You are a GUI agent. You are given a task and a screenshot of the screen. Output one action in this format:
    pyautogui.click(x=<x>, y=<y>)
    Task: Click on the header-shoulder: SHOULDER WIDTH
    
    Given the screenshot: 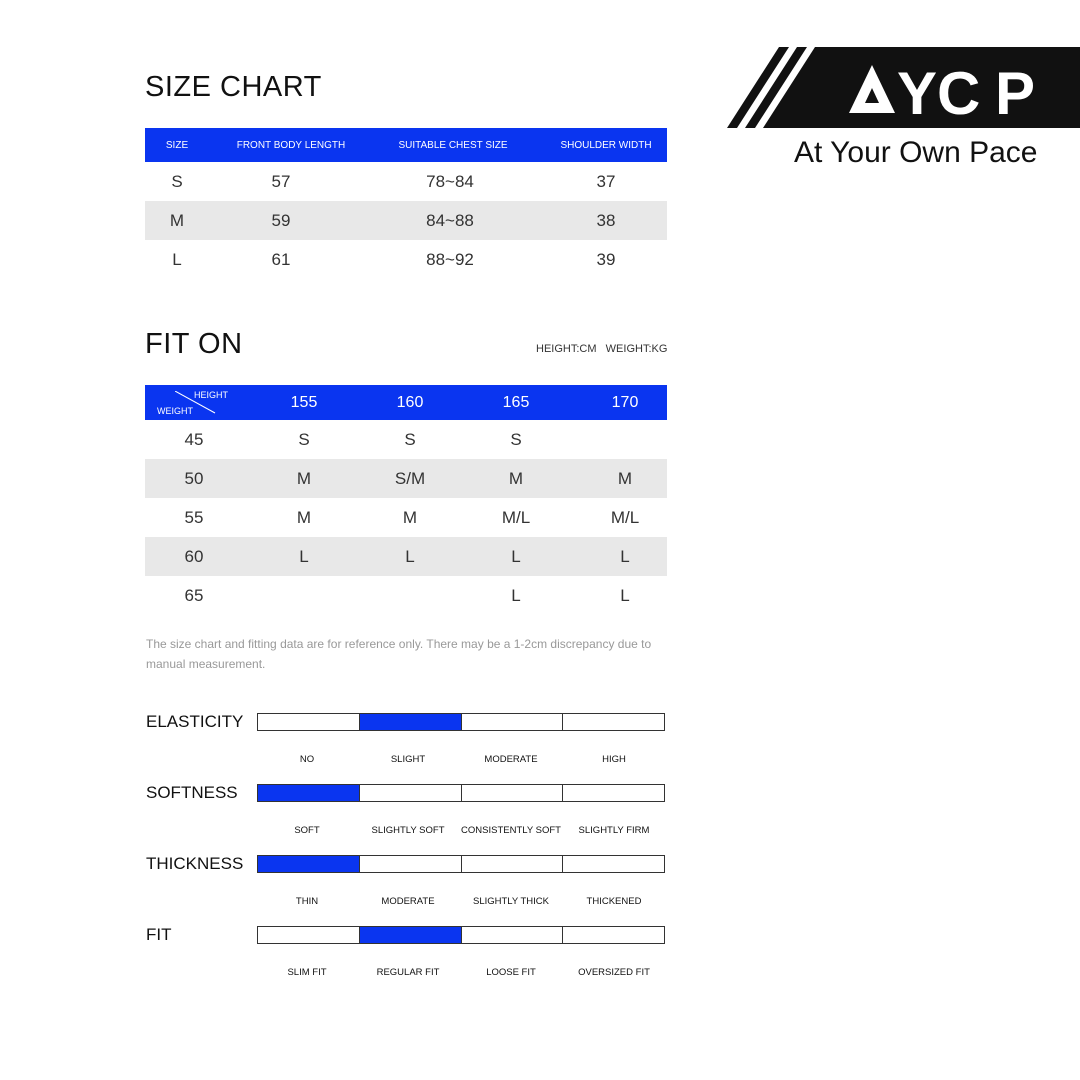 What is the action you would take?
    pyautogui.click(x=606, y=145)
    